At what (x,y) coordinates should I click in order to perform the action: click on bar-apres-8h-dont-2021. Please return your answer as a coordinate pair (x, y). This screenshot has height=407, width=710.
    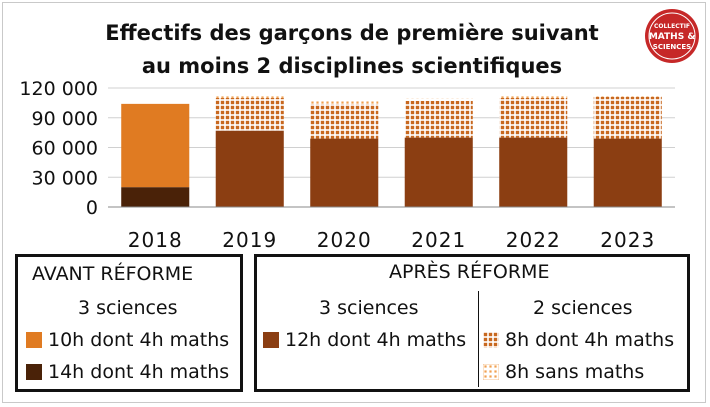
    Looking at the image, I should click on (438, 119).